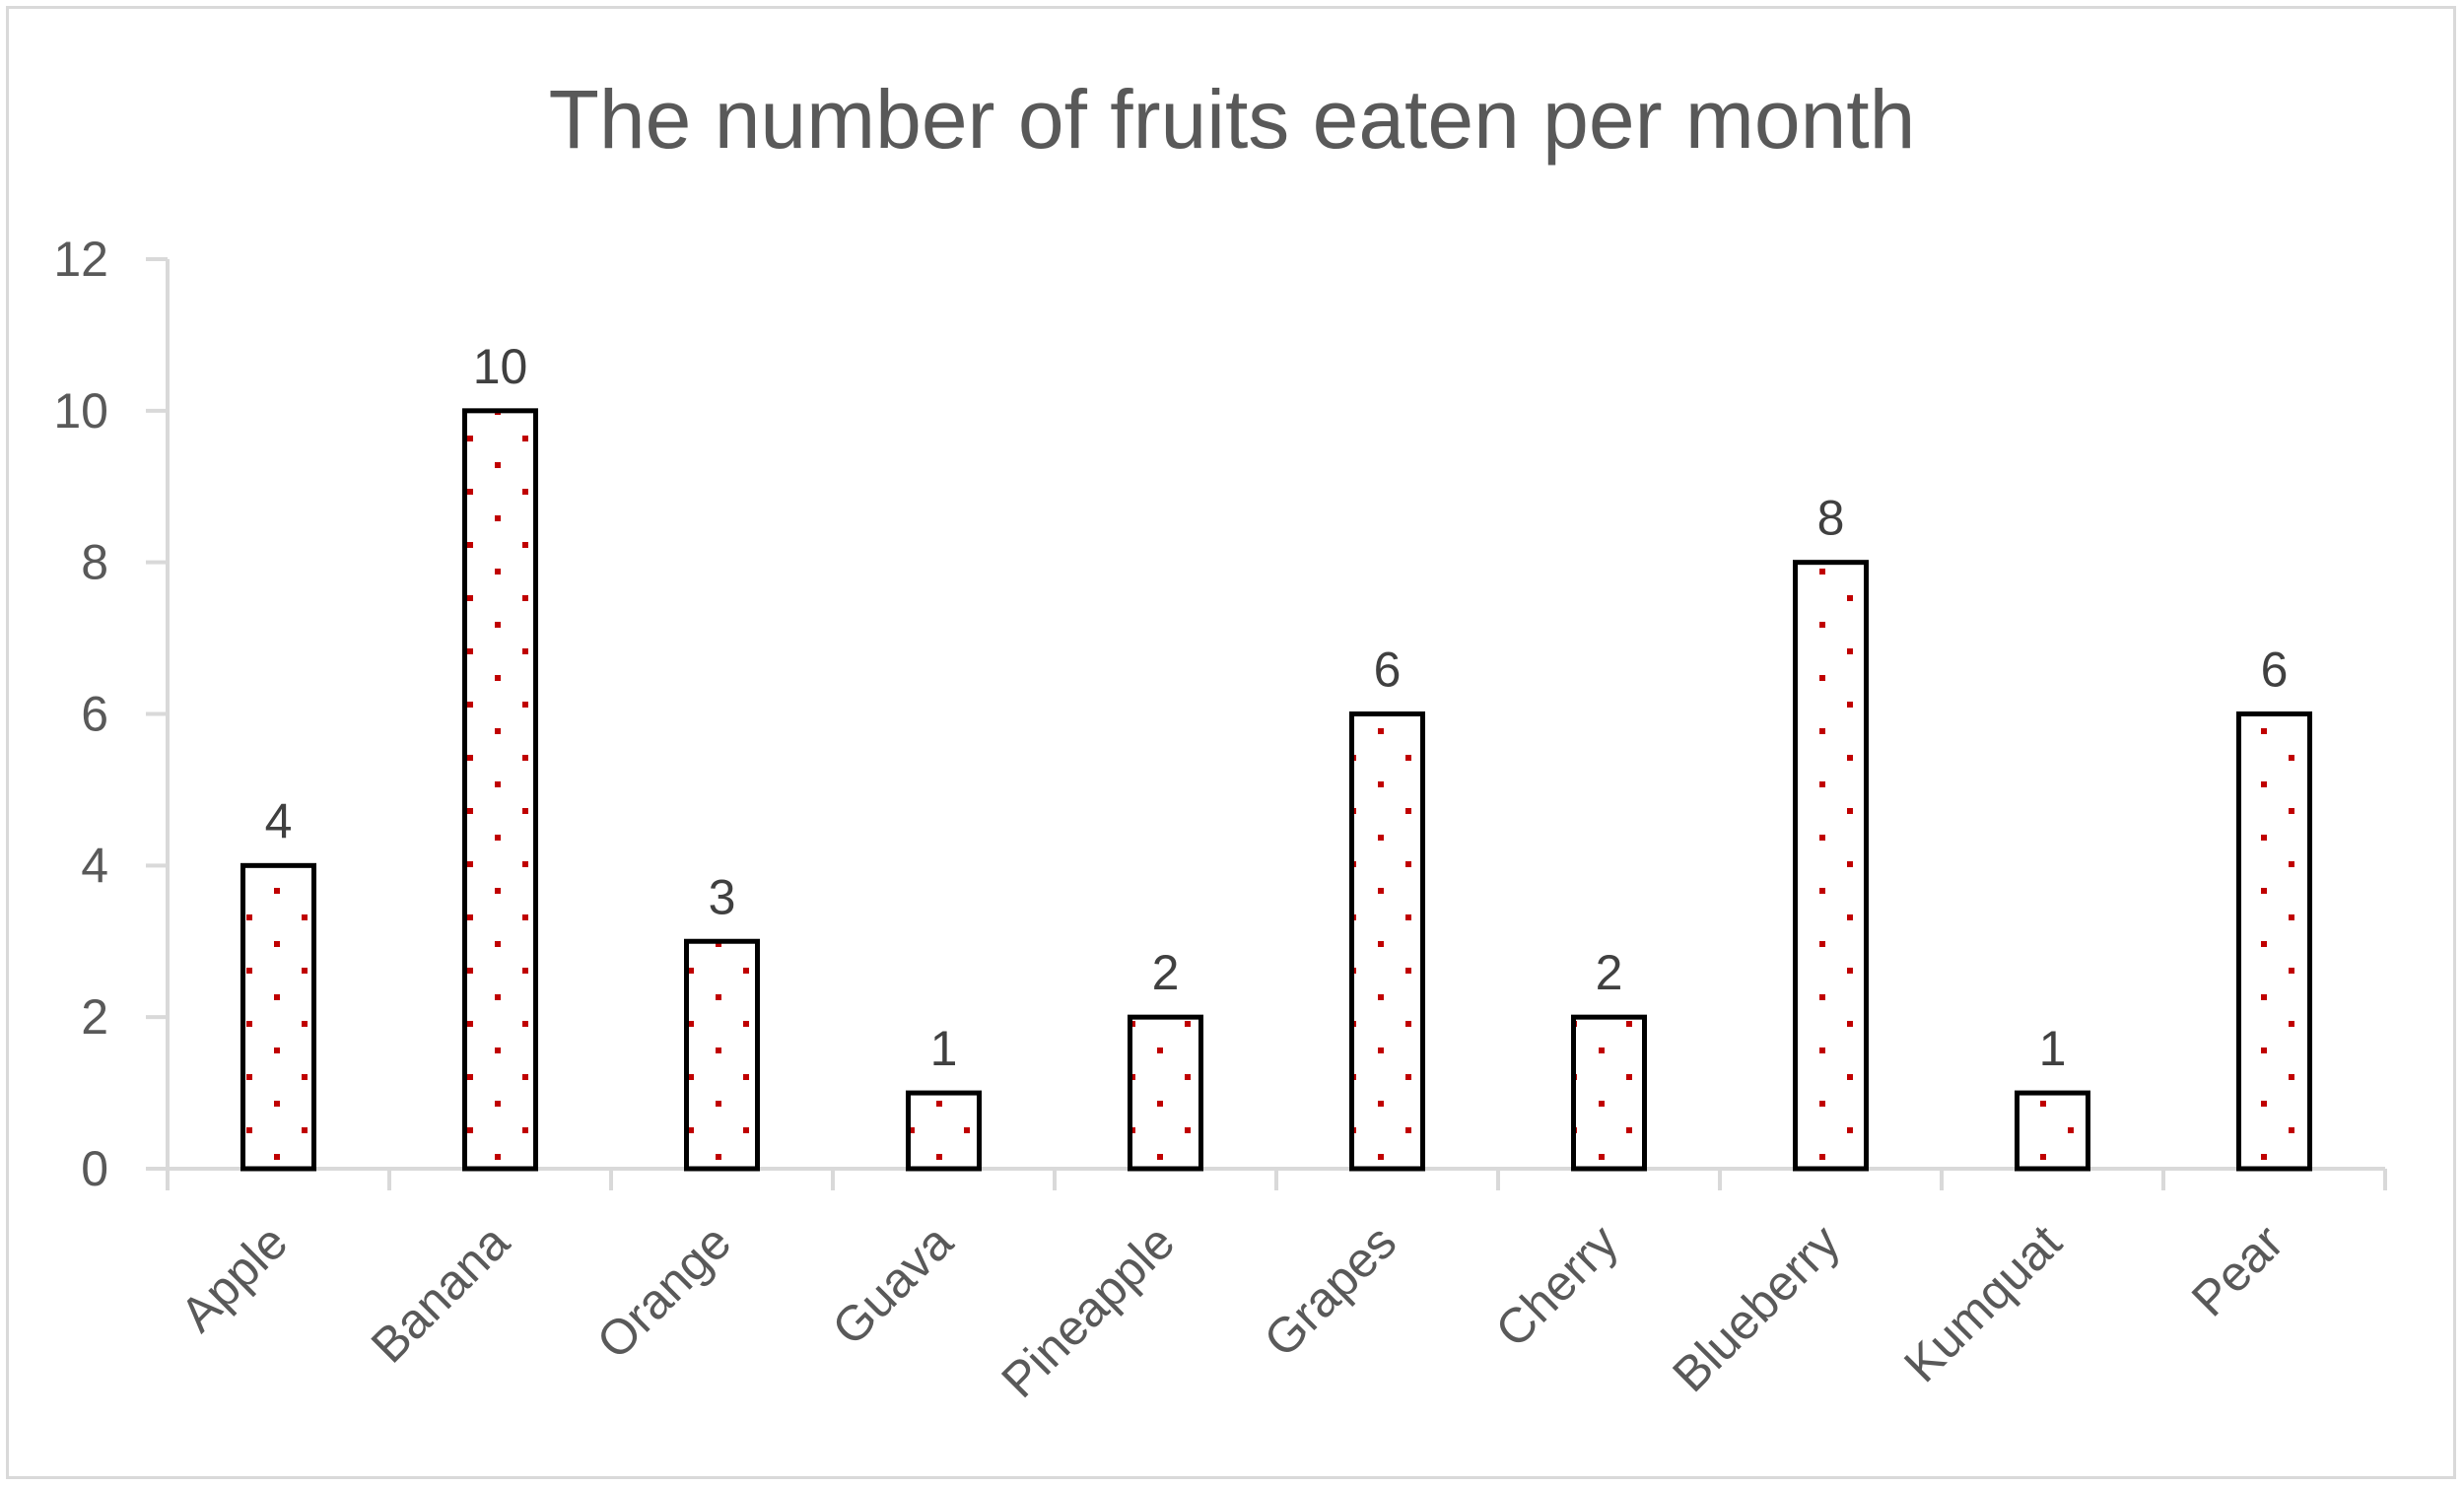 The width and height of the screenshot is (2464, 1487). I want to click on data-label: 8, so click(1831, 519).